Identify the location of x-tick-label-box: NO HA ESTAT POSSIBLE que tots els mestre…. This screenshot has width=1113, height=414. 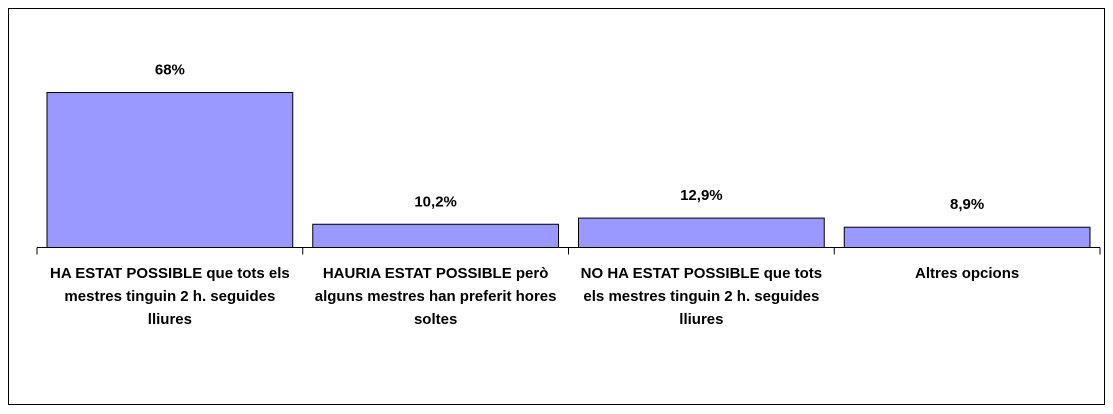
(701, 296).